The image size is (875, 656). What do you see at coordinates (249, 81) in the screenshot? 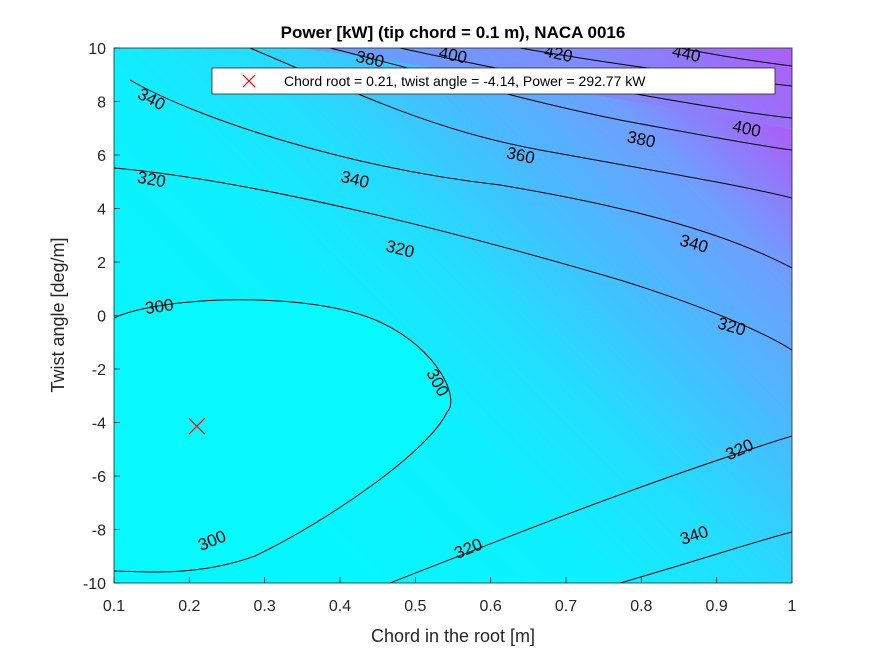
I see `legend-marker-x` at bounding box center [249, 81].